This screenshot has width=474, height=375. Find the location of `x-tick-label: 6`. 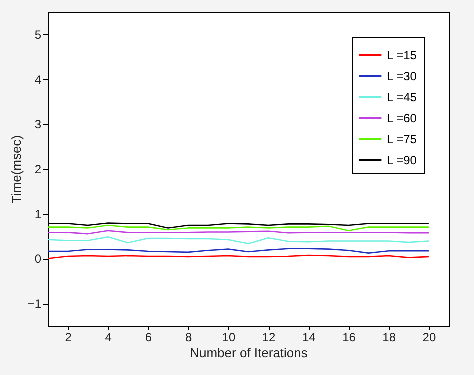

x-tick-label: 6 is located at coordinates (148, 337).